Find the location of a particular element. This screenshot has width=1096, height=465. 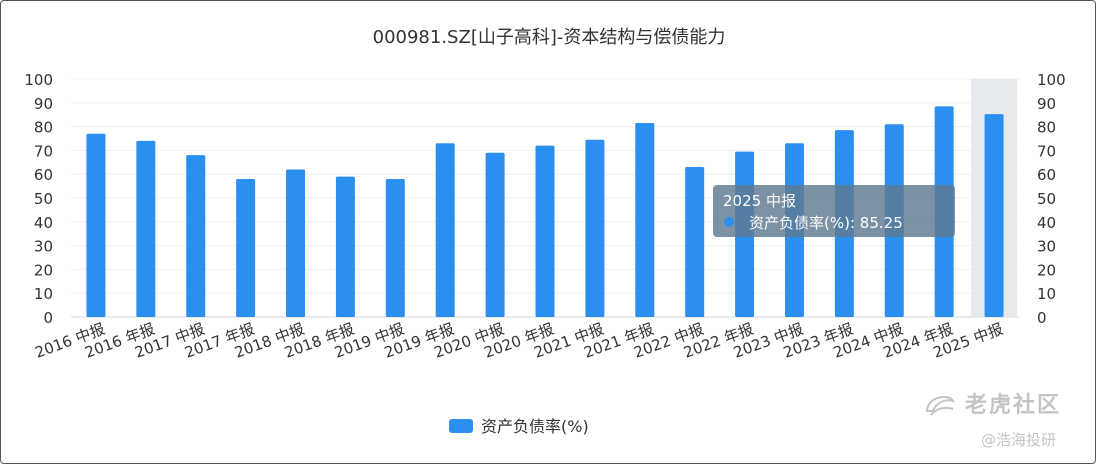

legend-label: 资产负债率(%) is located at coordinates (535, 426).